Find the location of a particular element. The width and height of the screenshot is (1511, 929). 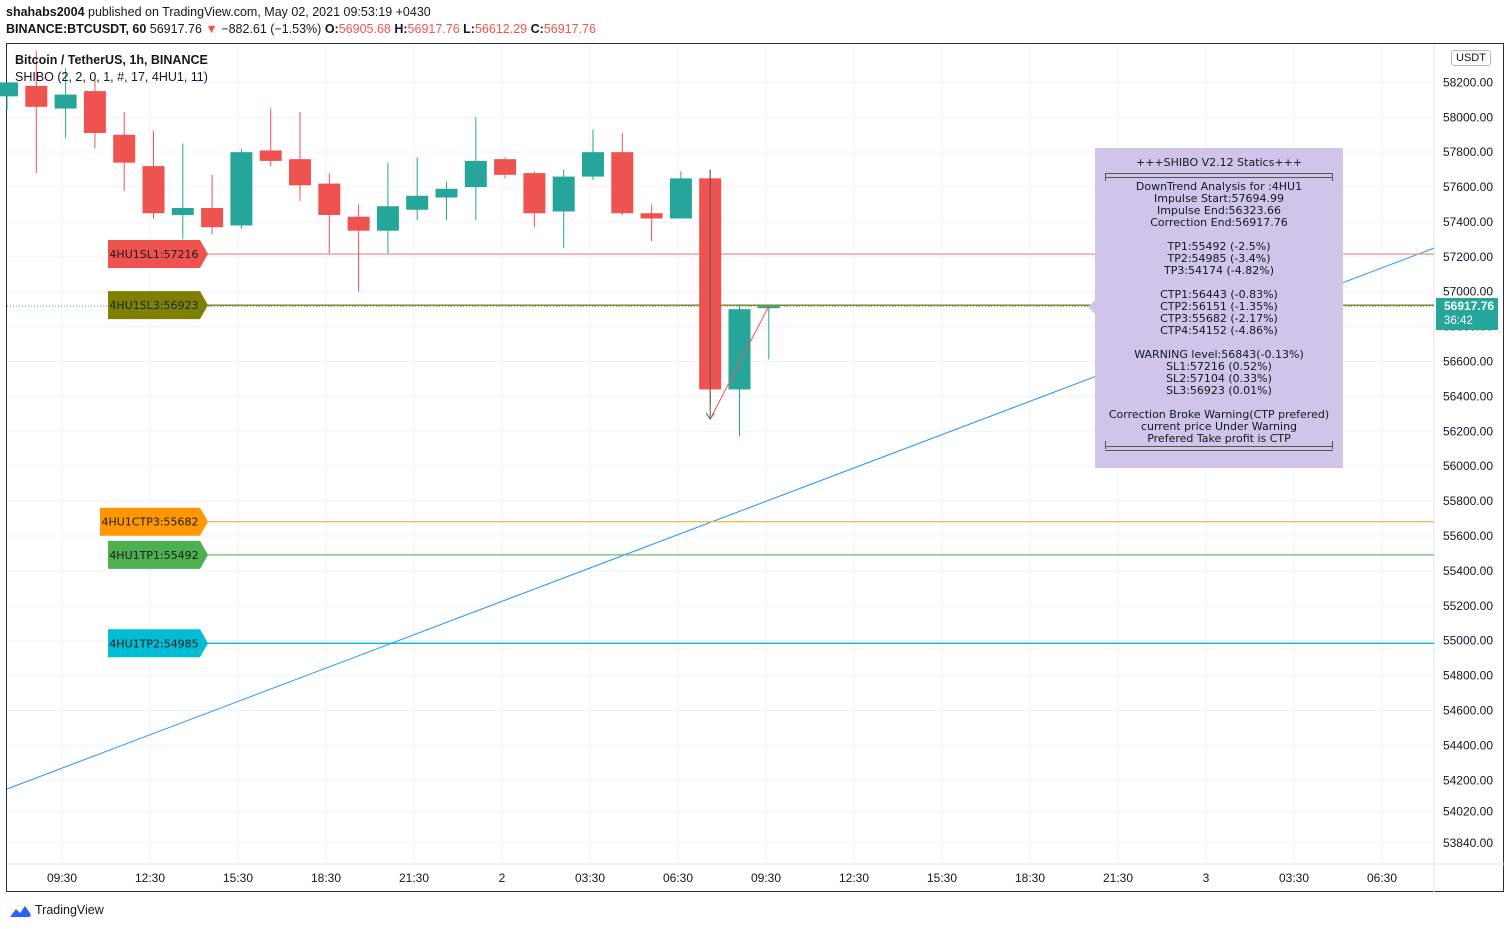

y-tick-label: 55200.00 is located at coordinates (1468, 606).